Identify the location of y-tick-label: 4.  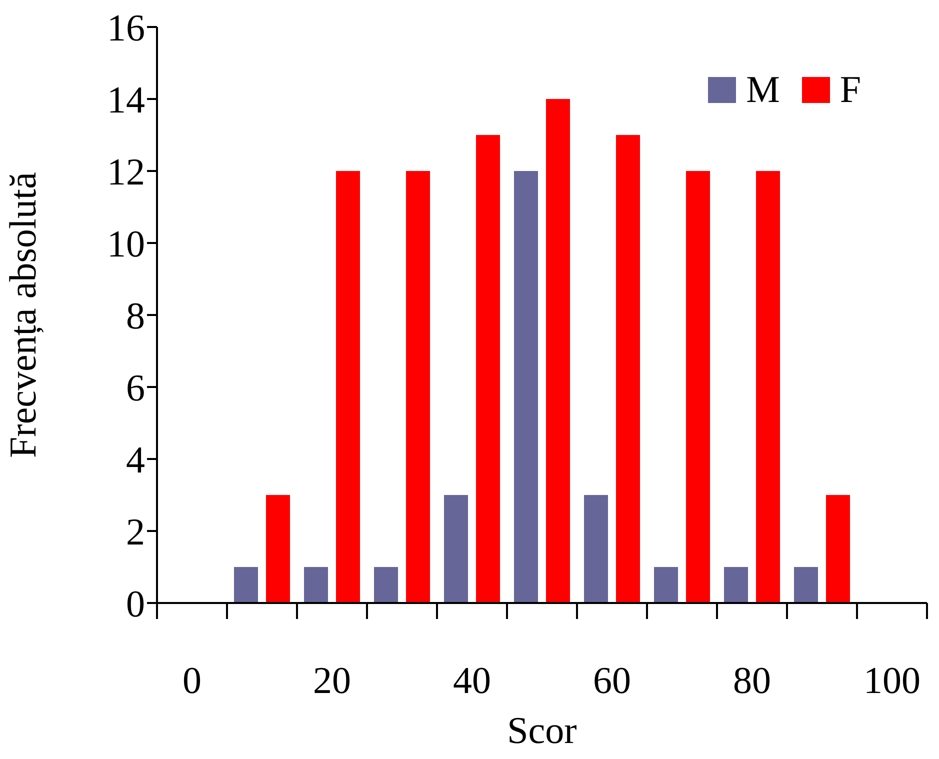
(135, 460).